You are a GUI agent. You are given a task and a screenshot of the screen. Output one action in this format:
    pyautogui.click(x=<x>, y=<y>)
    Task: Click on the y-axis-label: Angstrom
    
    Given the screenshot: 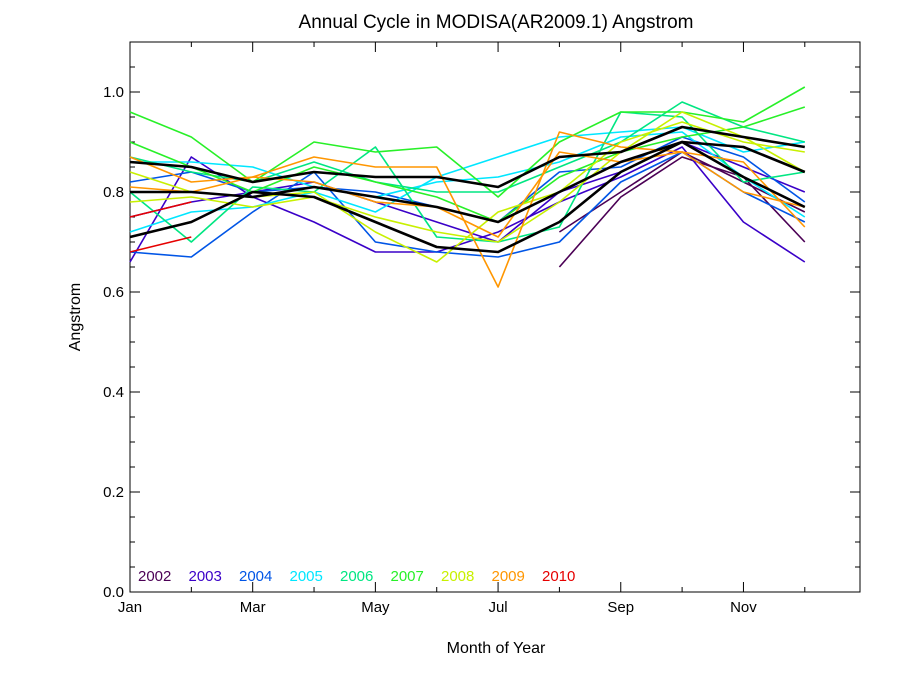 What is the action you would take?
    pyautogui.click(x=75, y=317)
    